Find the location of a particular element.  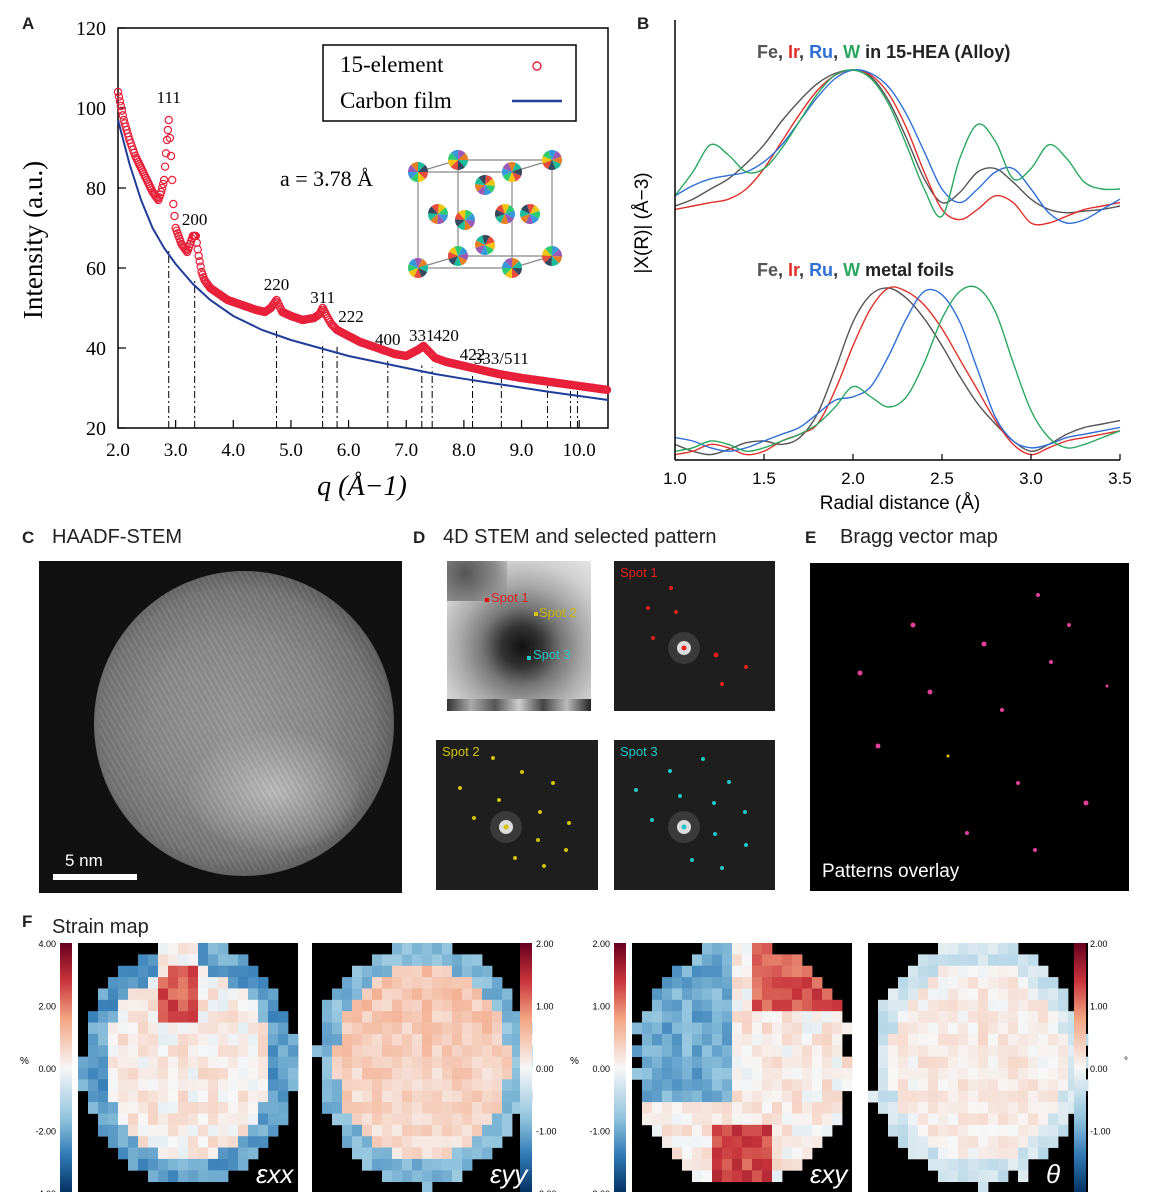

panel-letter-a: A is located at coordinates (28, 23).